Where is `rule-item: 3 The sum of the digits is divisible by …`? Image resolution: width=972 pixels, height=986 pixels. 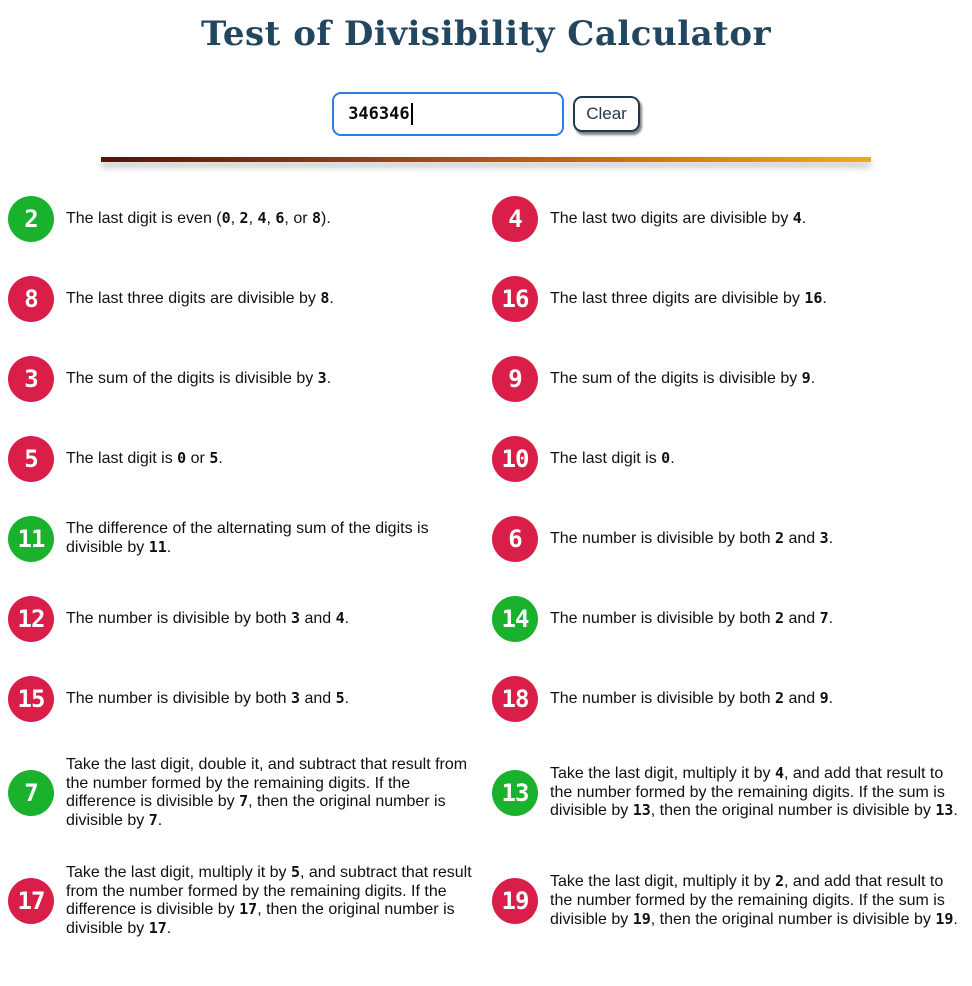
rule-item: 3 The sum of the digits is divisible by … is located at coordinates (244, 379).